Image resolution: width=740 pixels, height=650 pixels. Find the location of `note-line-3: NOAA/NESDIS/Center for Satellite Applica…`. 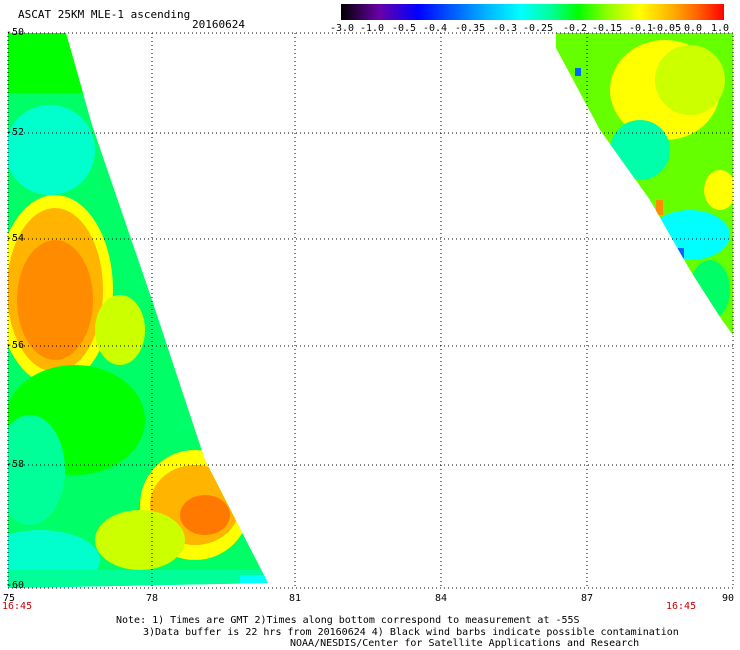

note-line-3: NOAA/NESDIS/Center for Satellite Applica… is located at coordinates (465, 643).